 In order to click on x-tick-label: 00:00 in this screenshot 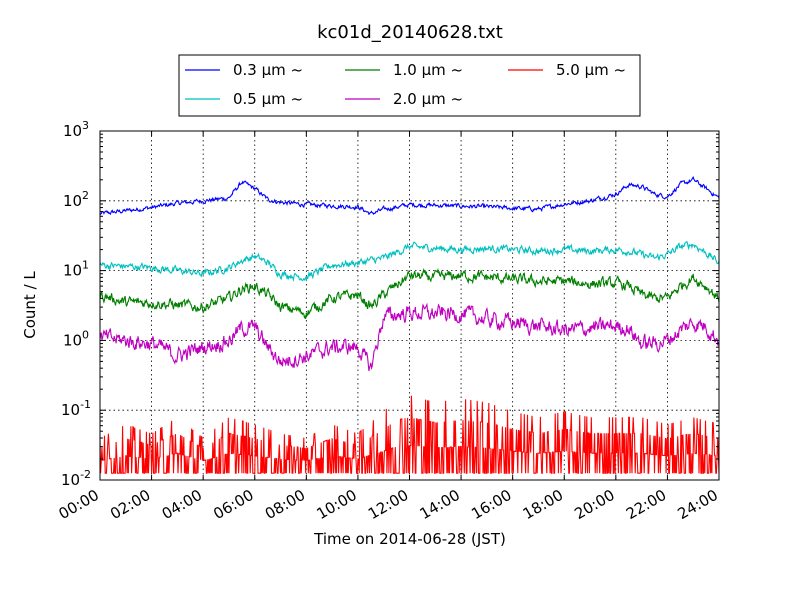, I will do `click(79, 504)`.